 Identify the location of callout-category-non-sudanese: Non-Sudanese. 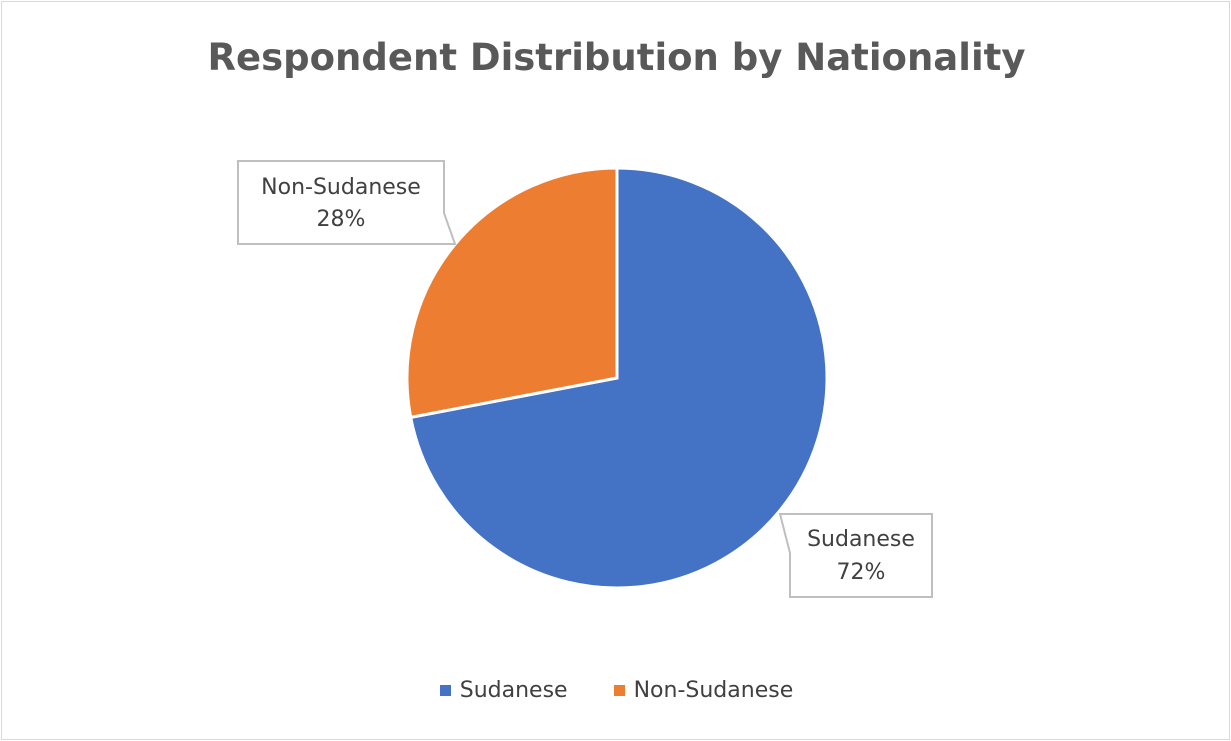
(341, 187).